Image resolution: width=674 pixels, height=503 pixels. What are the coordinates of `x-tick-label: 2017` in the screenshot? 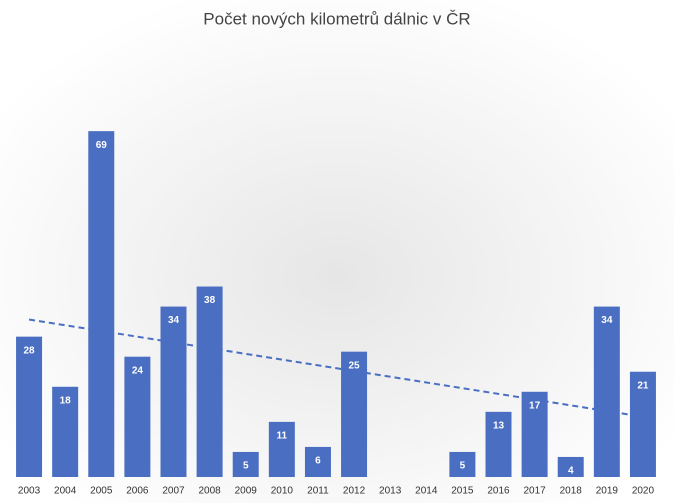 It's located at (534, 491).